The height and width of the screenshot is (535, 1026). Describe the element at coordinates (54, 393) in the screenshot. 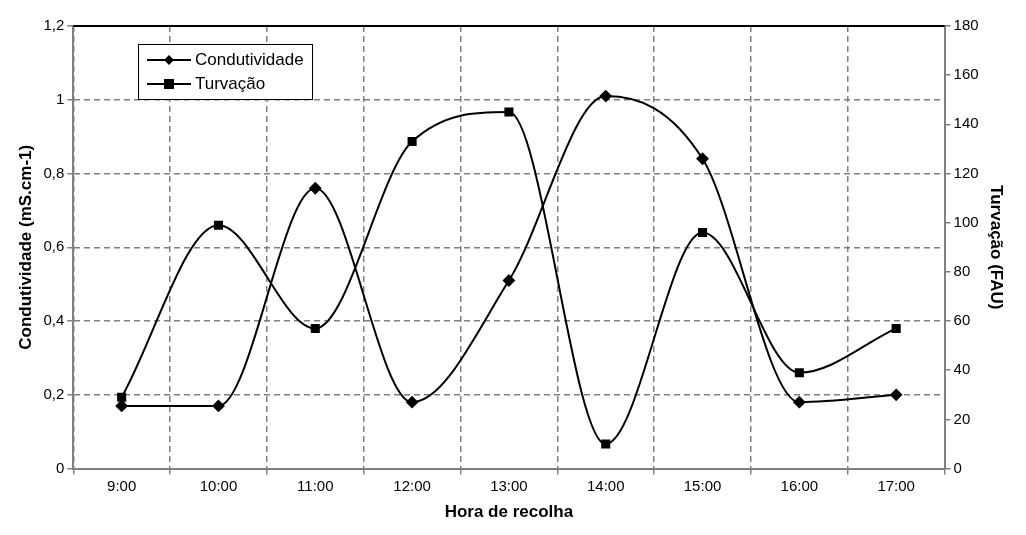

I see `y-tick-label: 0,2` at that location.